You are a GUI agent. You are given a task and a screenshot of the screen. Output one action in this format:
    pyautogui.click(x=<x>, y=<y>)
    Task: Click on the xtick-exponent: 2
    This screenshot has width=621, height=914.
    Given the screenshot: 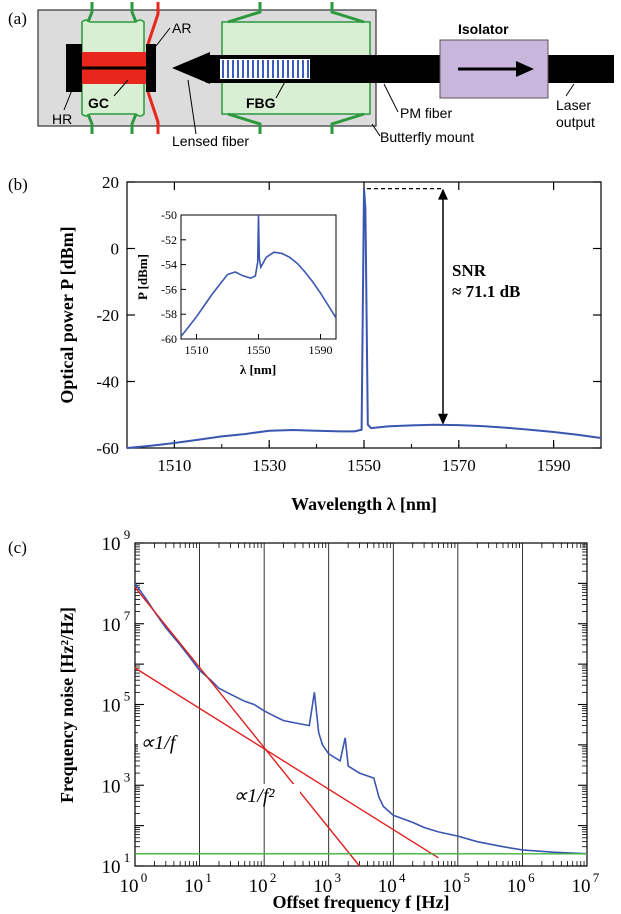 What is the action you would take?
    pyautogui.click(x=273, y=877)
    